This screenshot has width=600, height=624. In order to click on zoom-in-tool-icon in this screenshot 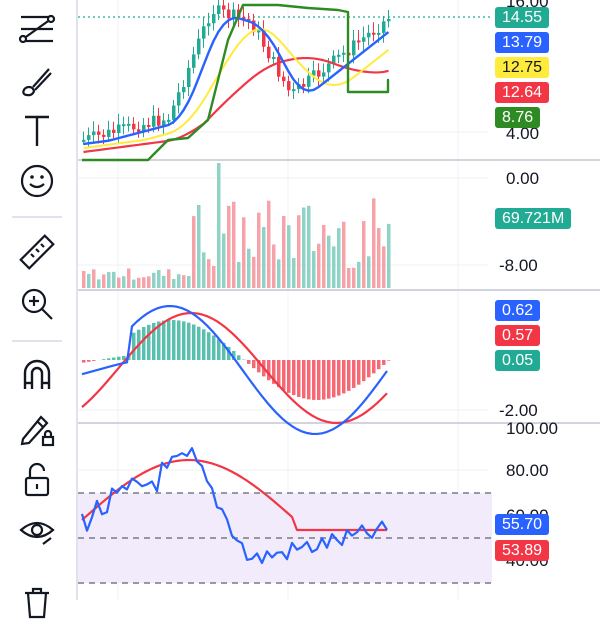, I will do `click(37, 304)`.